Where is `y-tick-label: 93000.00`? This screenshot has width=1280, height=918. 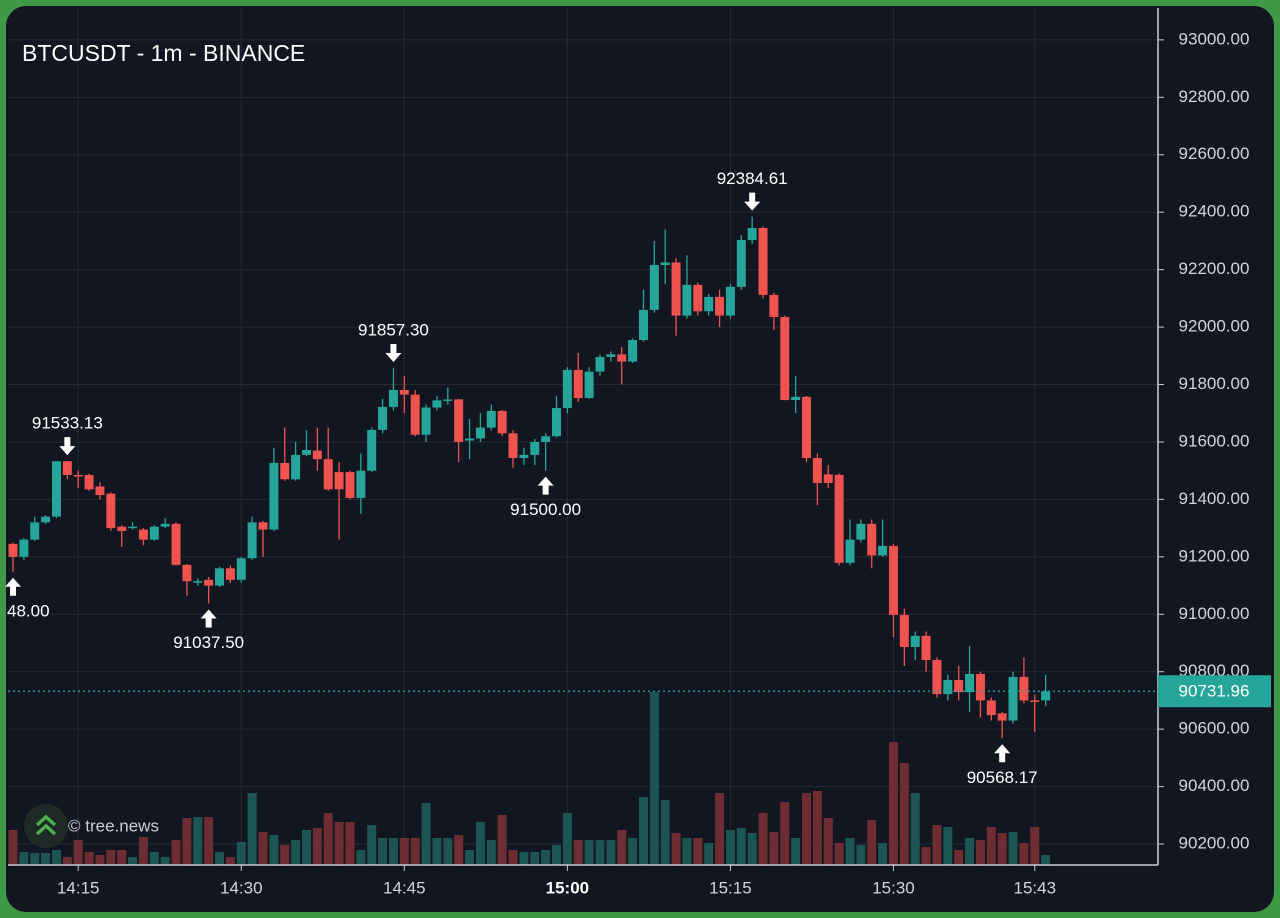 y-tick-label: 93000.00 is located at coordinates (1214, 38).